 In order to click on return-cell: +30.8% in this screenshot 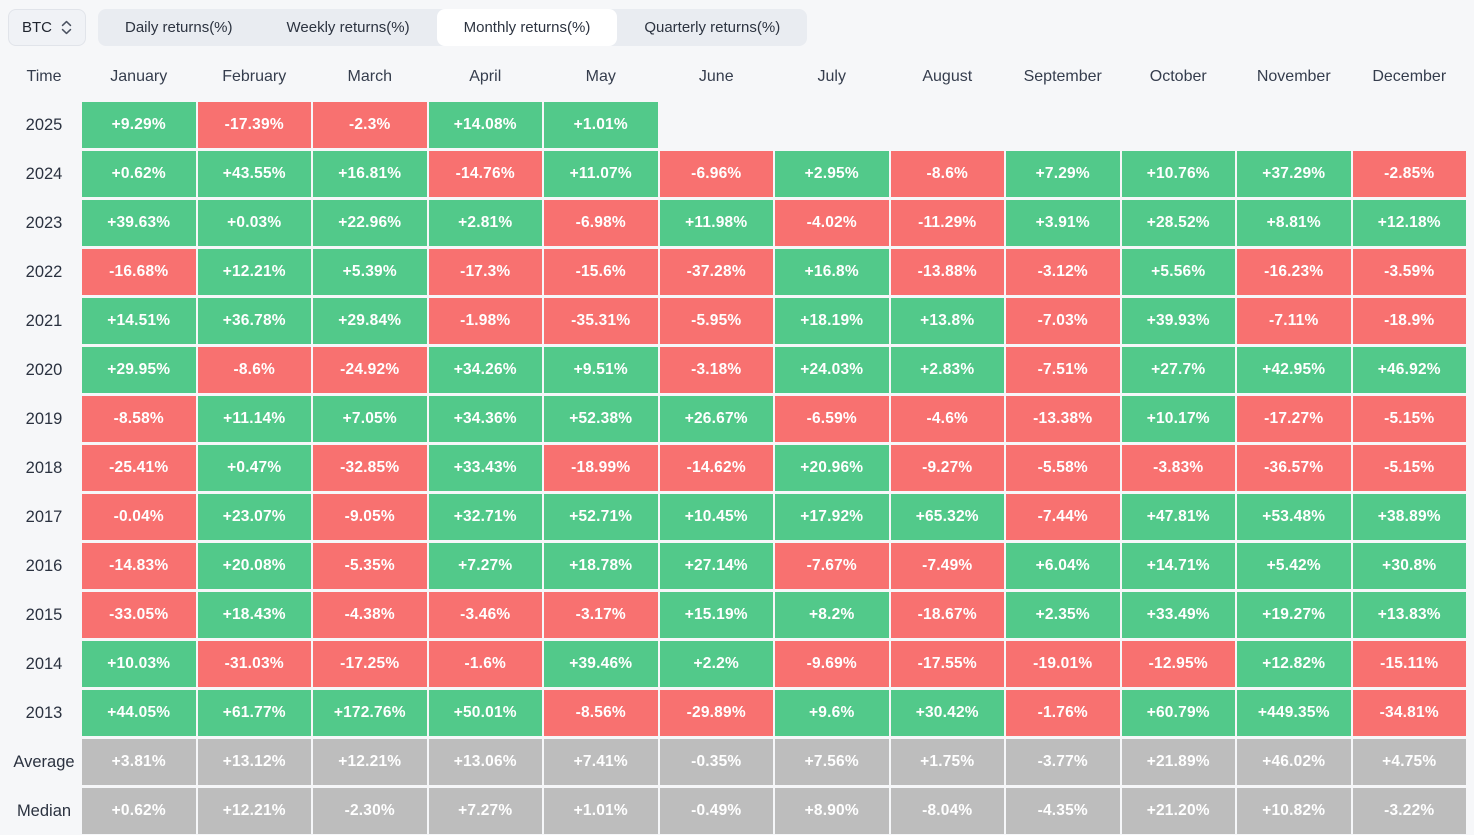, I will do `click(1409, 566)`.